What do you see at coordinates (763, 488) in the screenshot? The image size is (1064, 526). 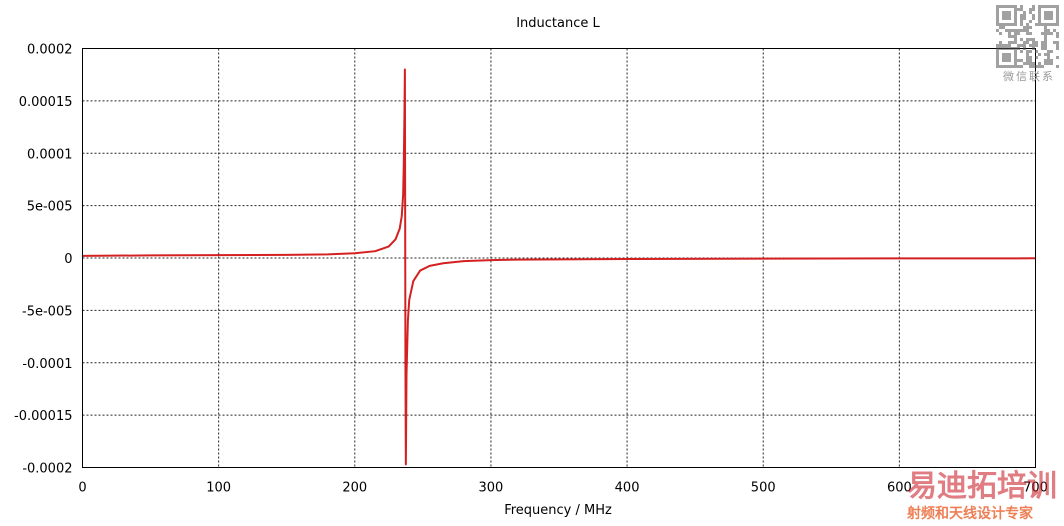 I see `x-tick-label: 500` at bounding box center [763, 488].